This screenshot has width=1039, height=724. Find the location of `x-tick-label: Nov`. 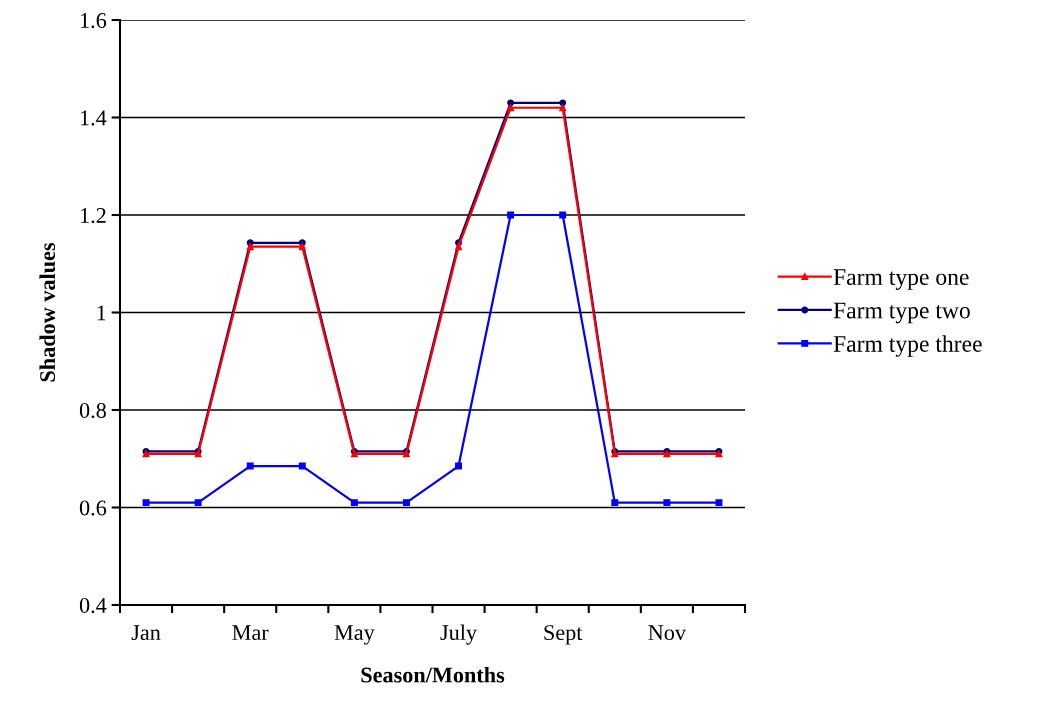

x-tick-label: Nov is located at coordinates (667, 633).